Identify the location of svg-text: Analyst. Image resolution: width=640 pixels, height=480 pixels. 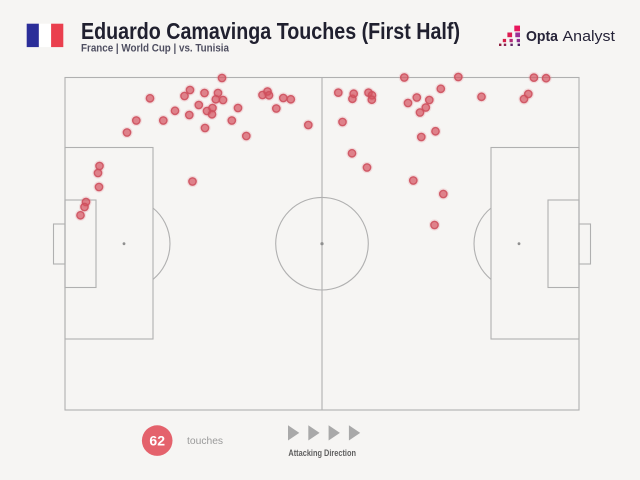
(589, 36).